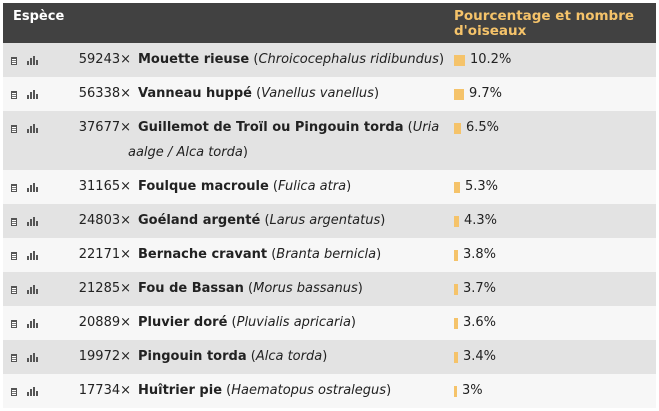 The image size is (659, 411). I want to click on common-name: Pingouin torda, so click(192, 356).